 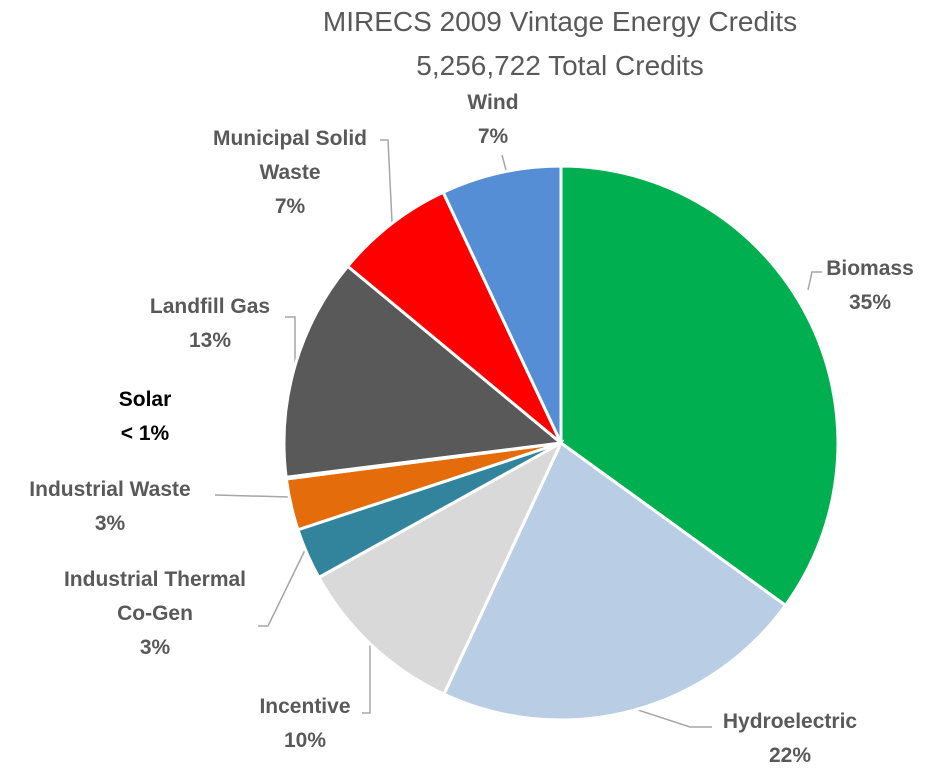 What do you see at coordinates (790, 755) in the screenshot?
I see `label-value: 22%` at bounding box center [790, 755].